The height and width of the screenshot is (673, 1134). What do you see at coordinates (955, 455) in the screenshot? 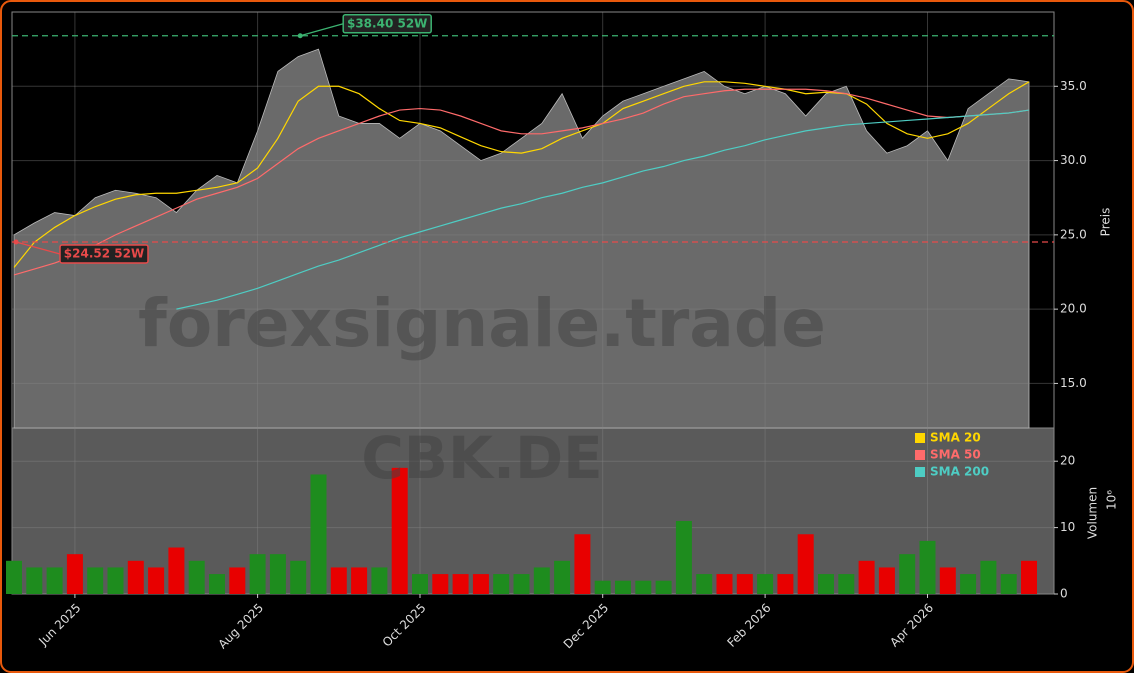
I see `legend-label: SMA 50` at bounding box center [955, 455].